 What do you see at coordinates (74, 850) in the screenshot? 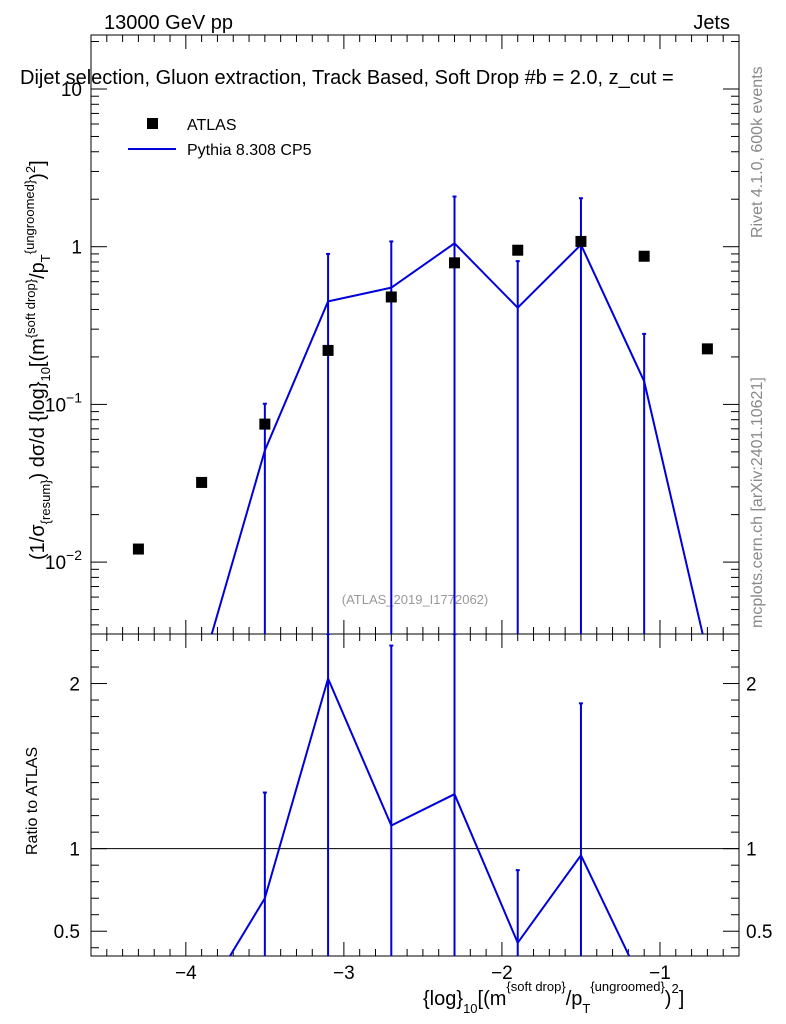
I see `ratio-y-tick-label: 1` at bounding box center [74, 850].